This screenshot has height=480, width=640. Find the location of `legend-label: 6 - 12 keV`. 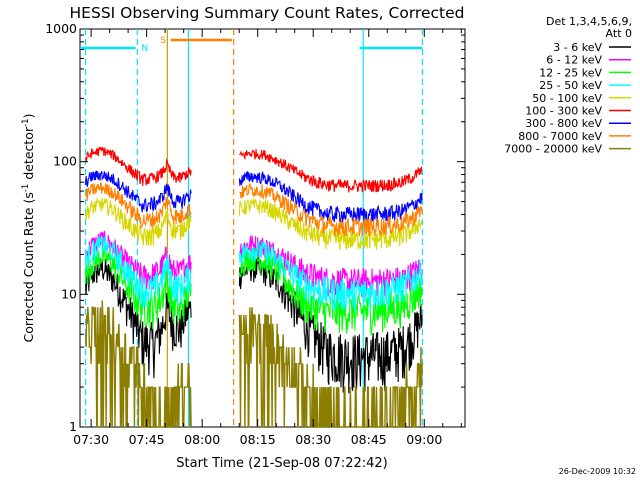

legend-label: 6 - 12 keV is located at coordinates (574, 60).